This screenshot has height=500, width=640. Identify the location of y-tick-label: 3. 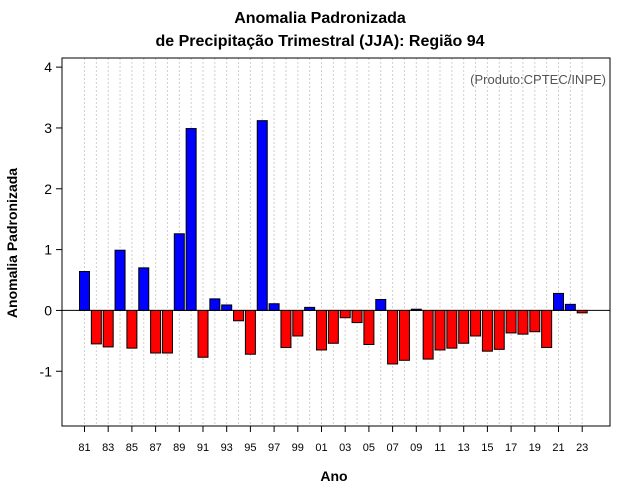
(48, 128).